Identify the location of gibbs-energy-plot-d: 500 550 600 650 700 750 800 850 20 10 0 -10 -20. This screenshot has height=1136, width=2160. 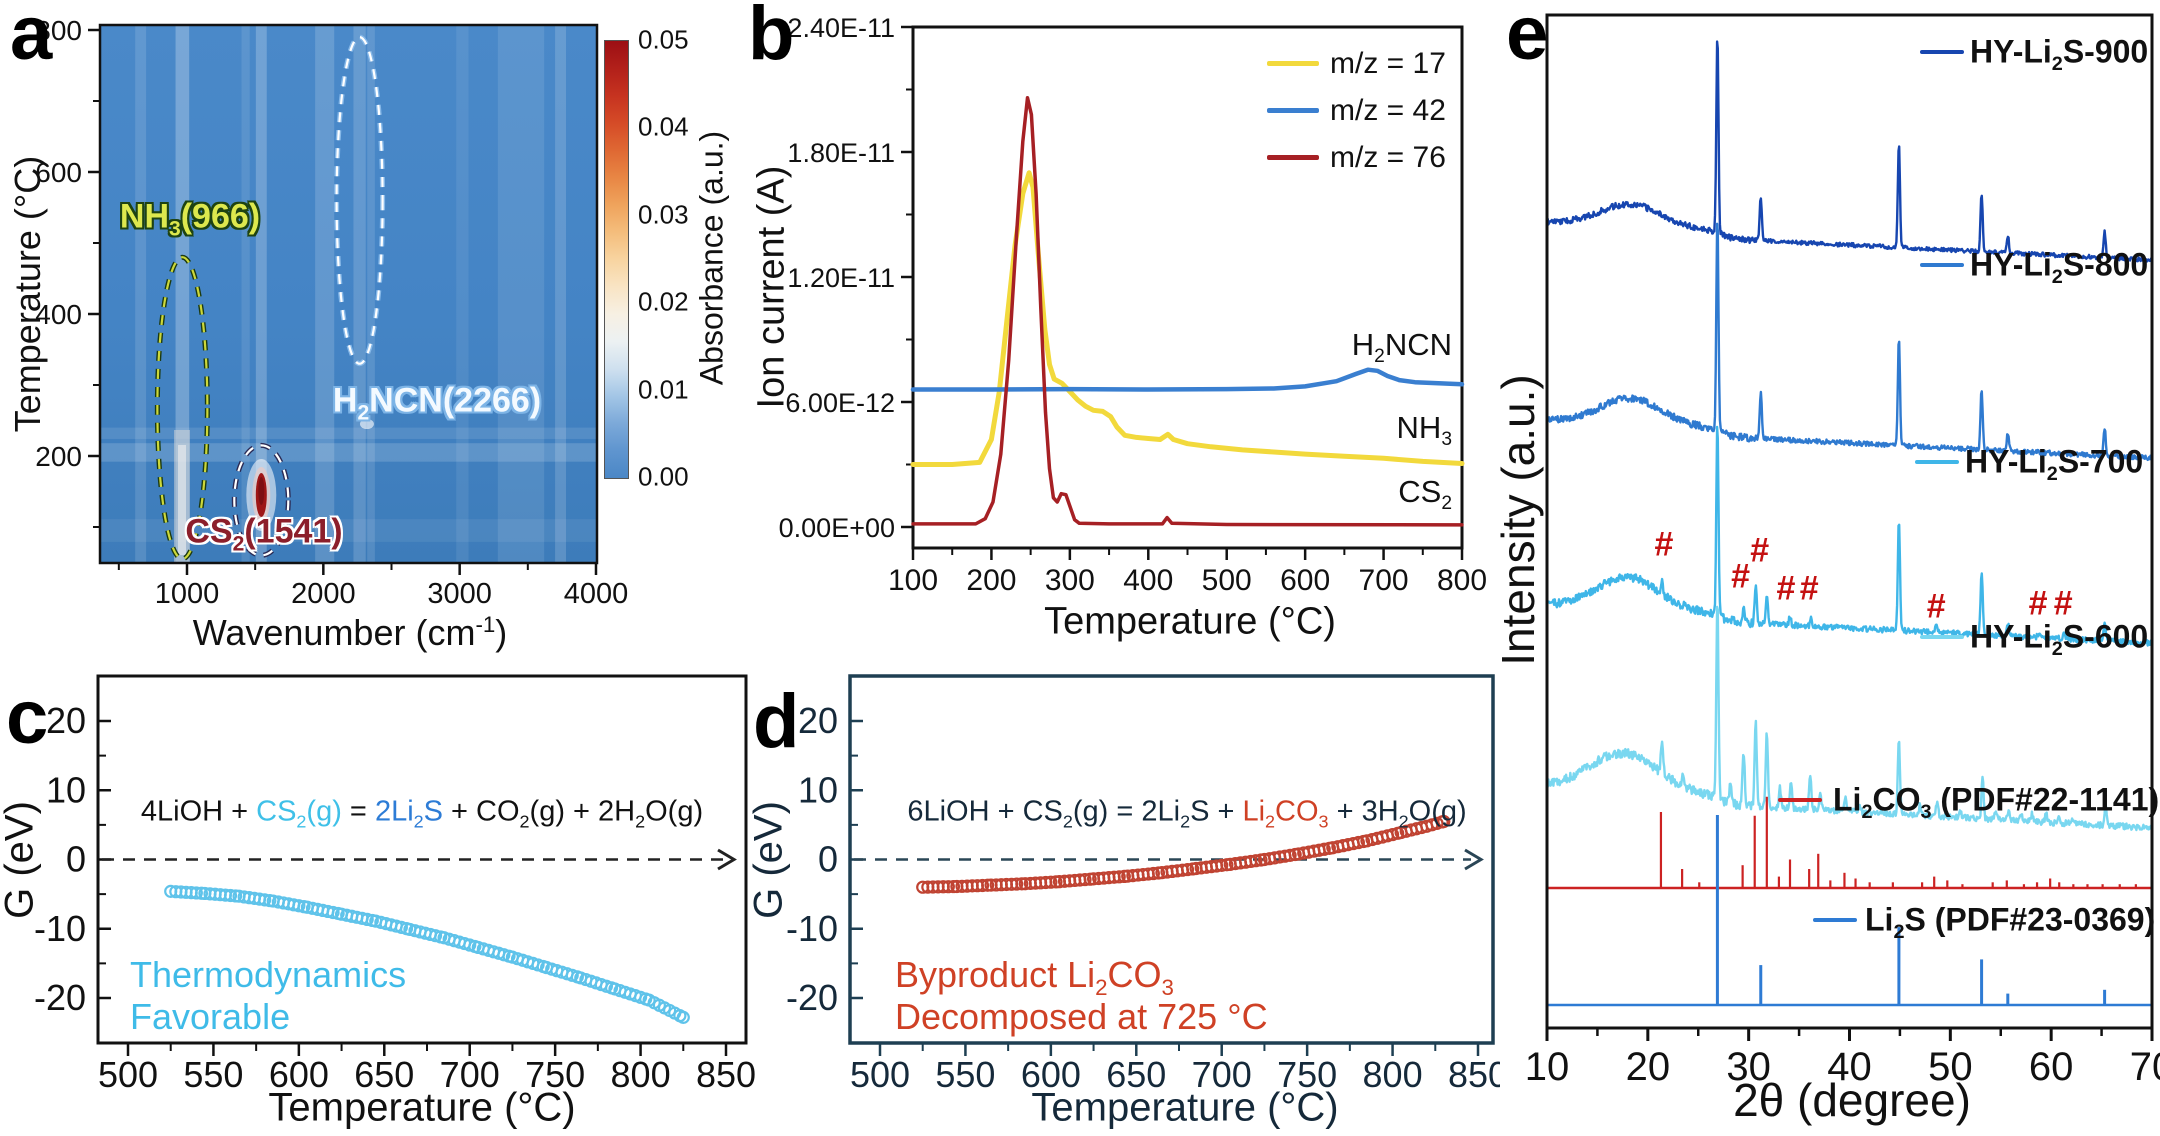
(1143, 884).